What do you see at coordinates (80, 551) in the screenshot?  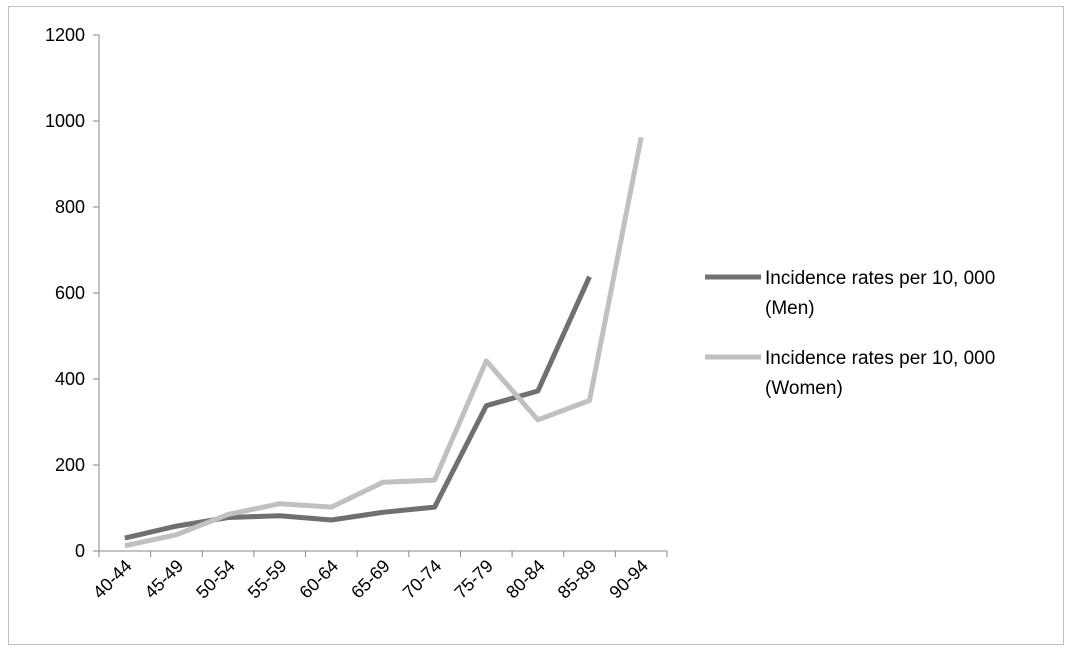 I see `y-tick-label: 0` at bounding box center [80, 551].